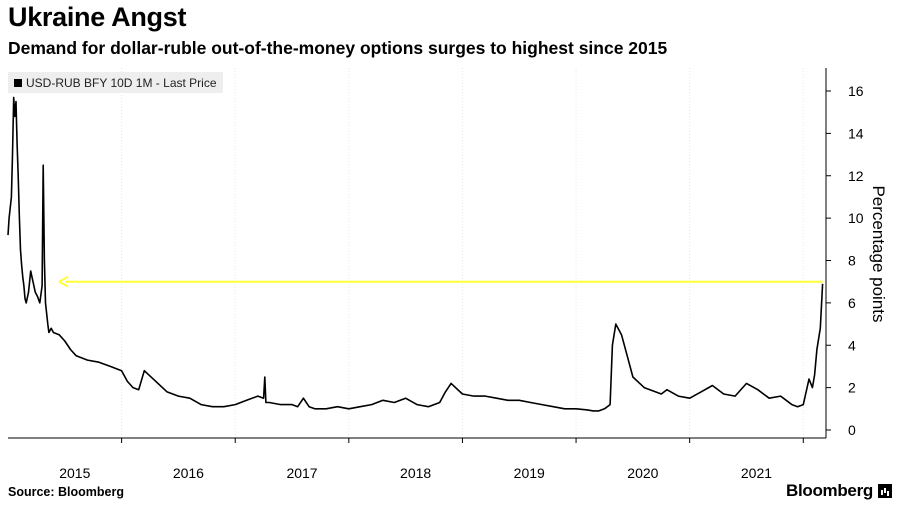  I want to click on annotation-group, so click(440, 281).